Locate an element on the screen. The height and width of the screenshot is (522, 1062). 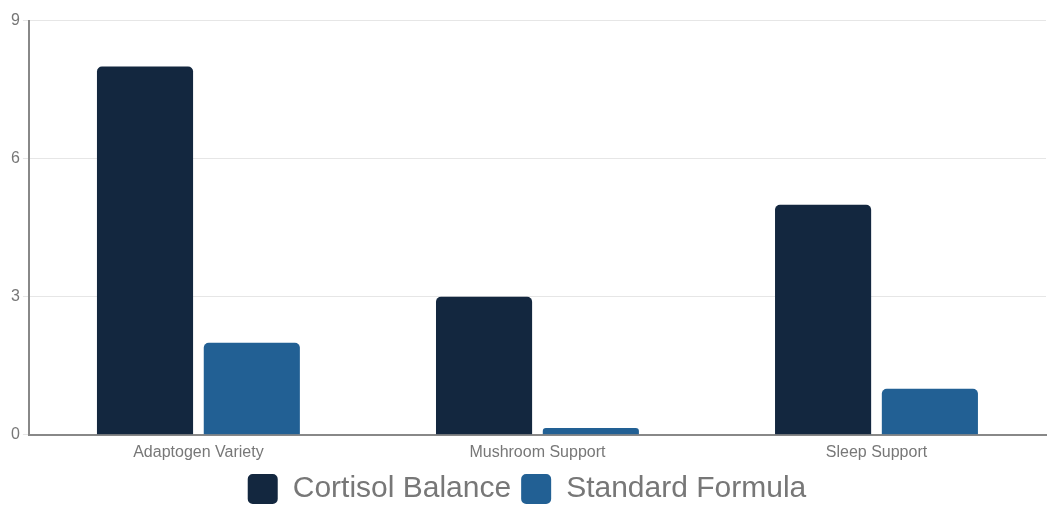
x-tick-label: Sleep Support is located at coordinates (876, 451).